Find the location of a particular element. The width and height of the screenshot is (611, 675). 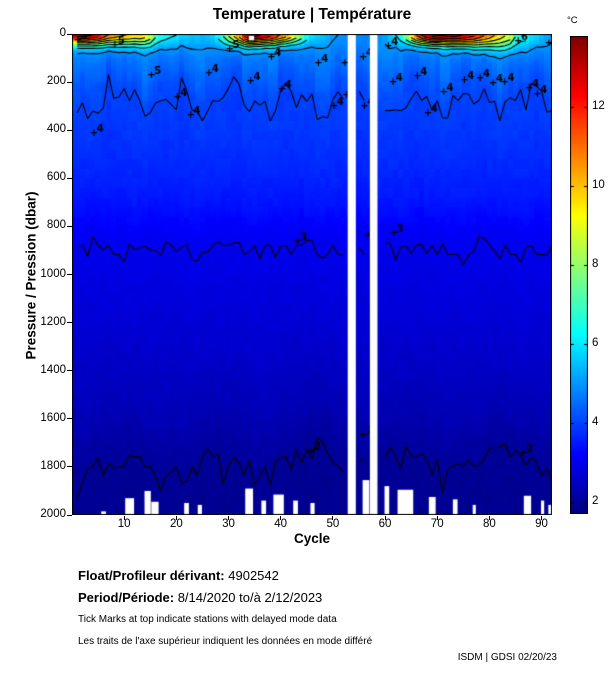

float-id-label: Float/Profileur dérivant: is located at coordinates (151, 575).